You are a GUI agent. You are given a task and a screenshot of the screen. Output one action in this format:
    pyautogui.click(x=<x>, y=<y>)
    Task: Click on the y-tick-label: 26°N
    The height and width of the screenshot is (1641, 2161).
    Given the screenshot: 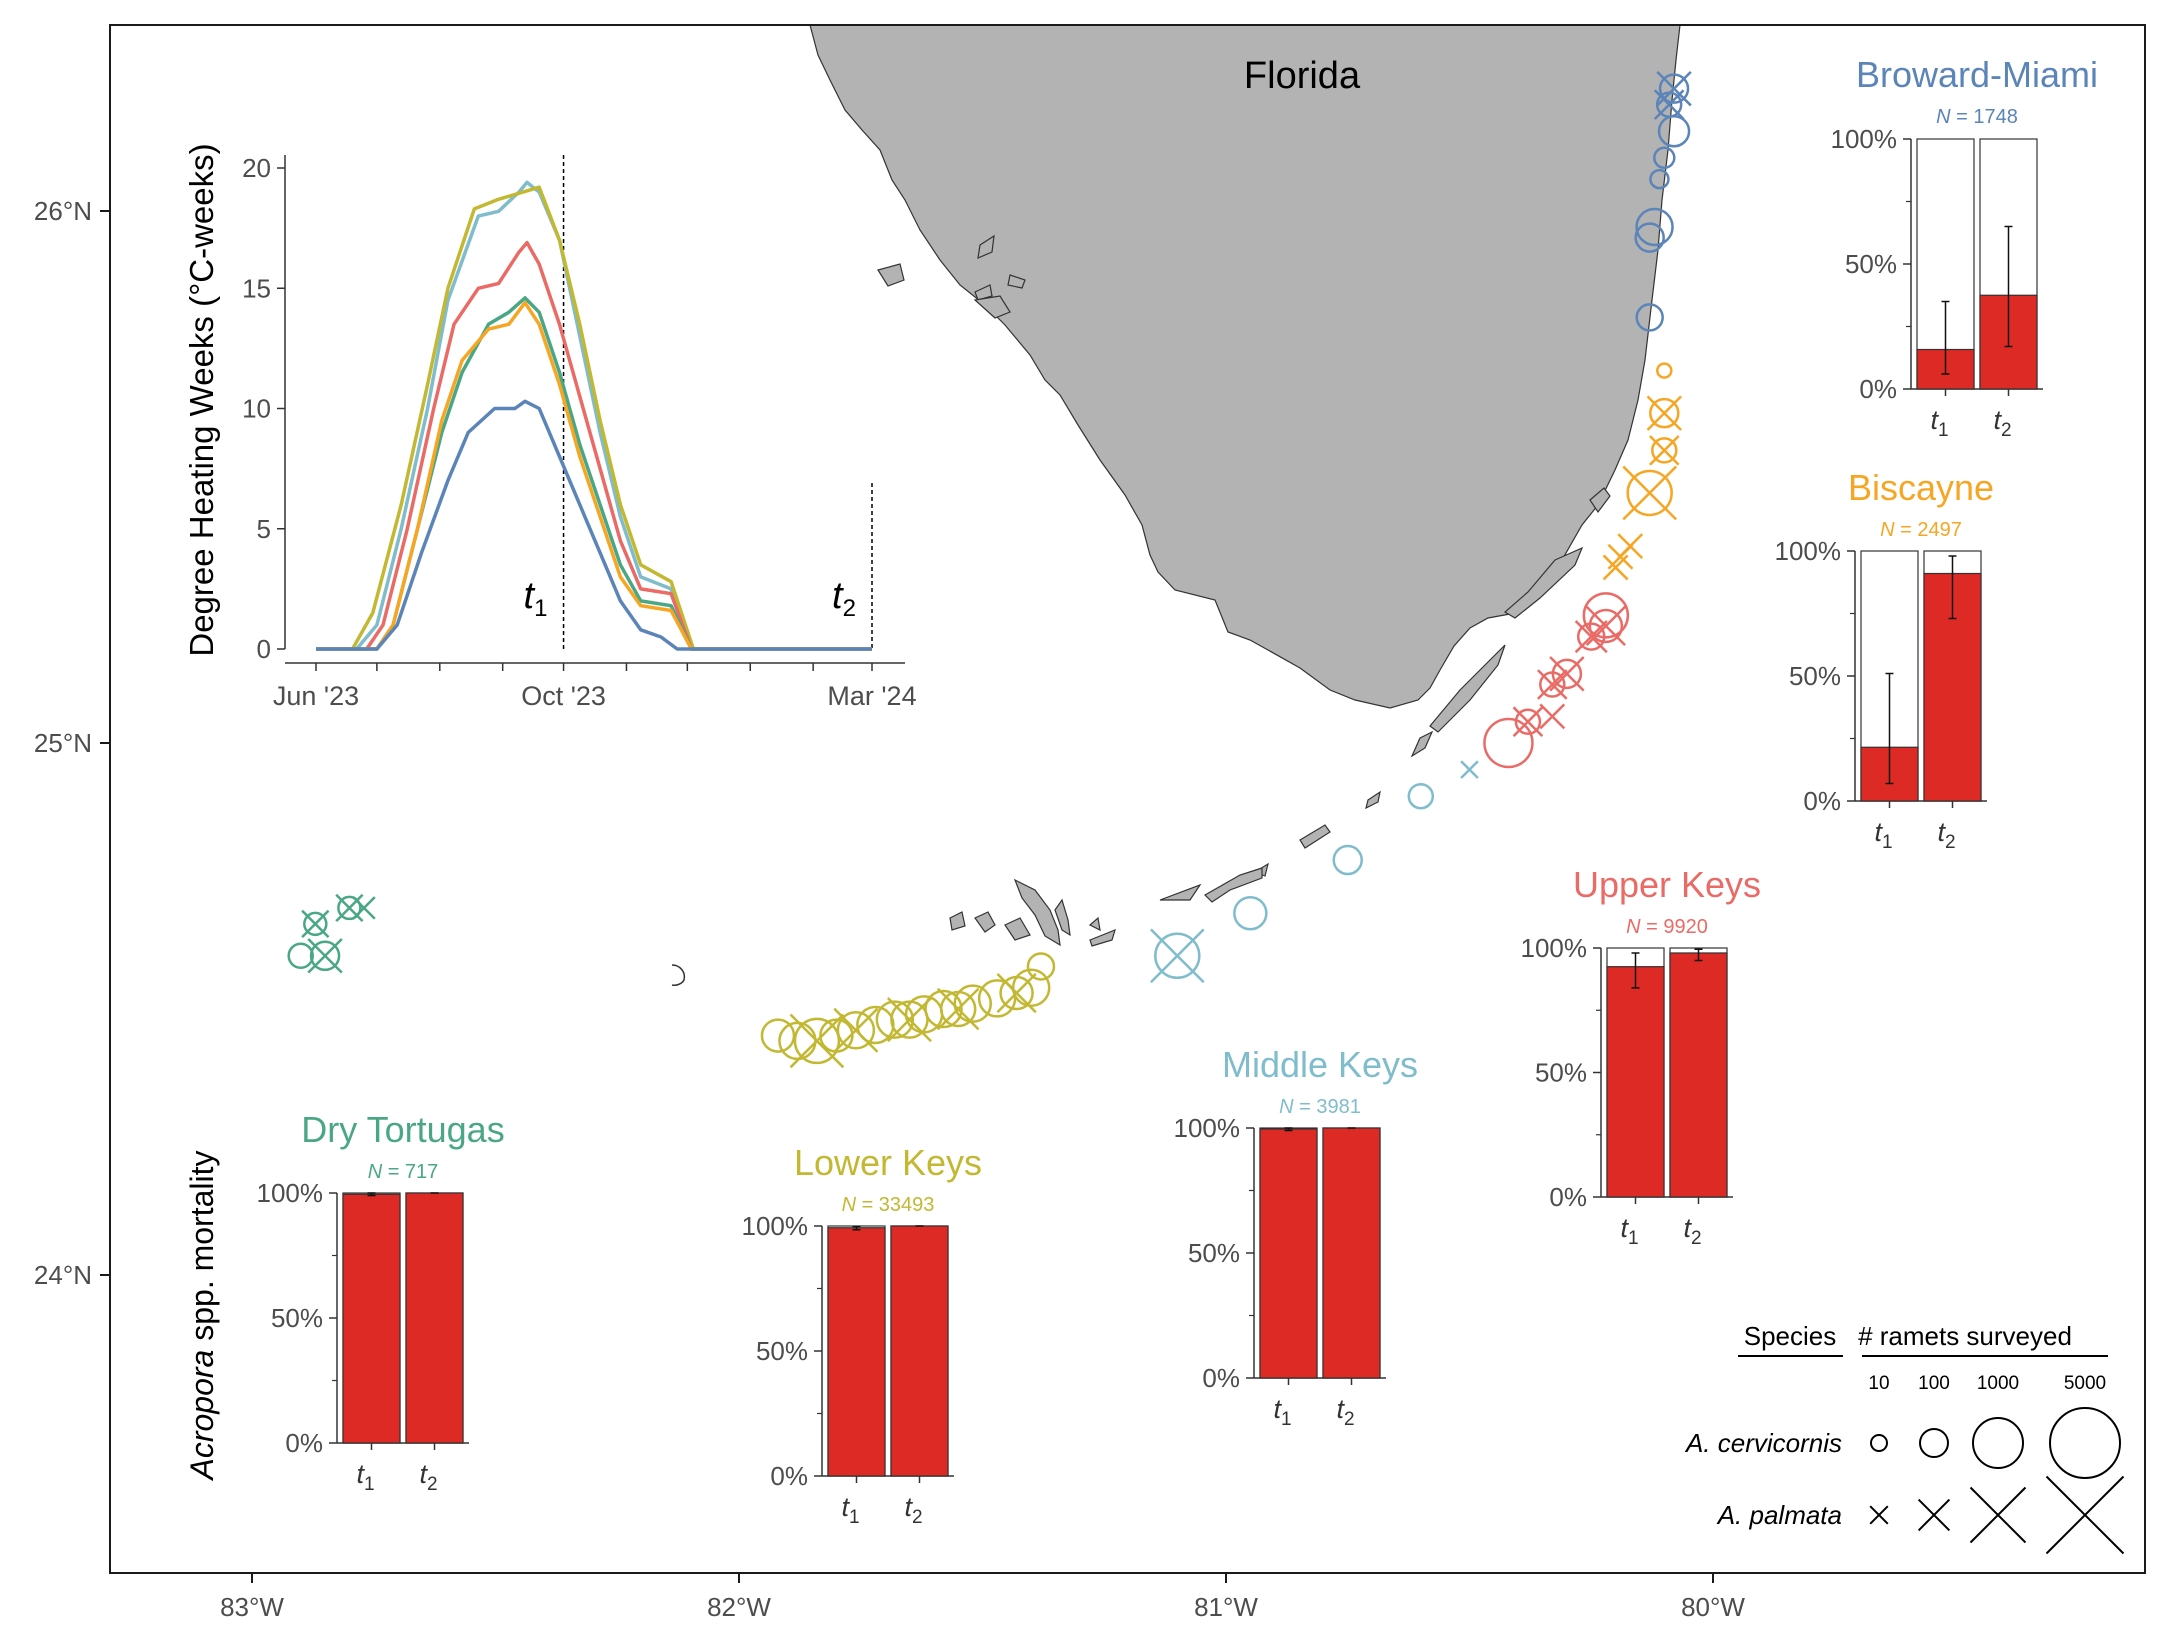 What is the action you would take?
    pyautogui.click(x=63, y=211)
    